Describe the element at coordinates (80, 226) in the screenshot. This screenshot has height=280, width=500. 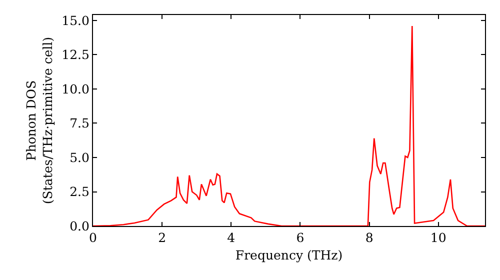
I see `y-tick-label: 0.0` at that location.